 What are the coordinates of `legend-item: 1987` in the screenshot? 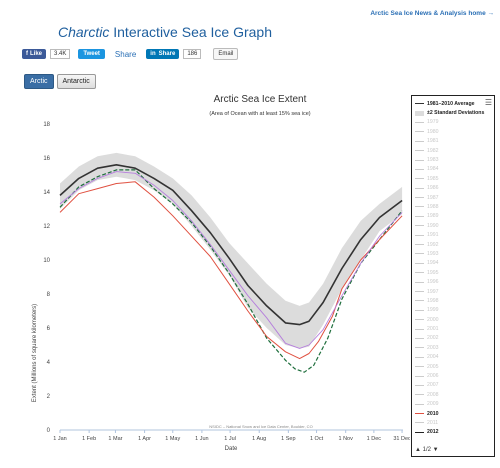 It's located at (454, 197).